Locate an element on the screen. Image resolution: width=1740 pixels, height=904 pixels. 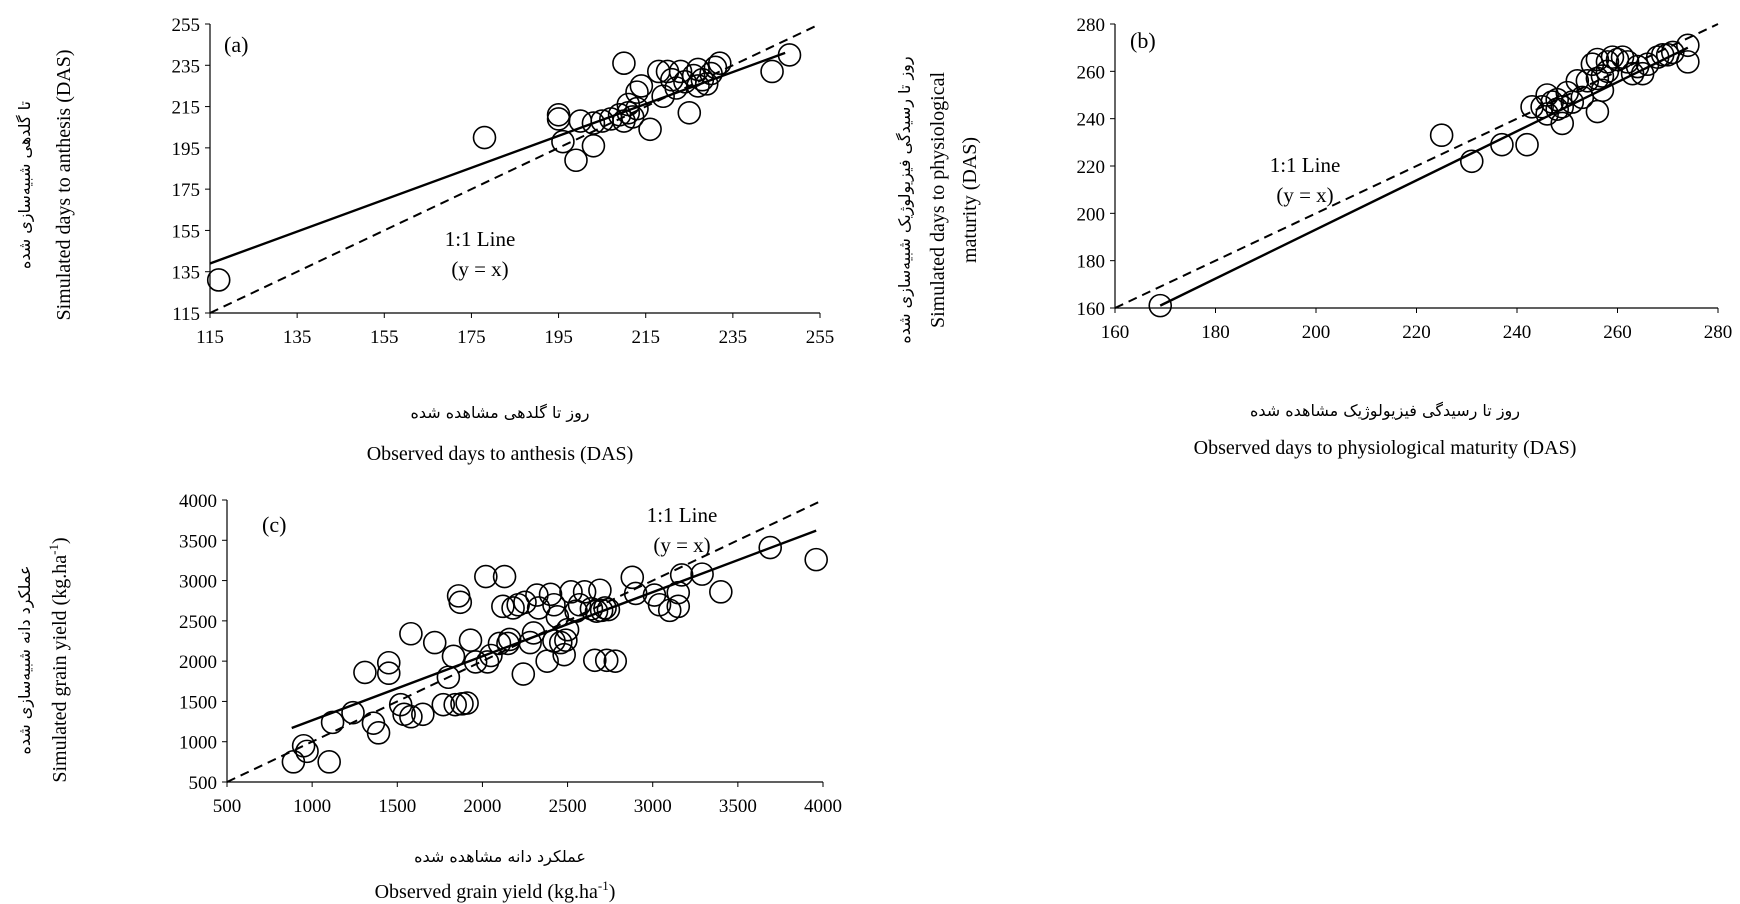
panel-b-y-tick-label-2: 200 is located at coordinates (1091, 214).